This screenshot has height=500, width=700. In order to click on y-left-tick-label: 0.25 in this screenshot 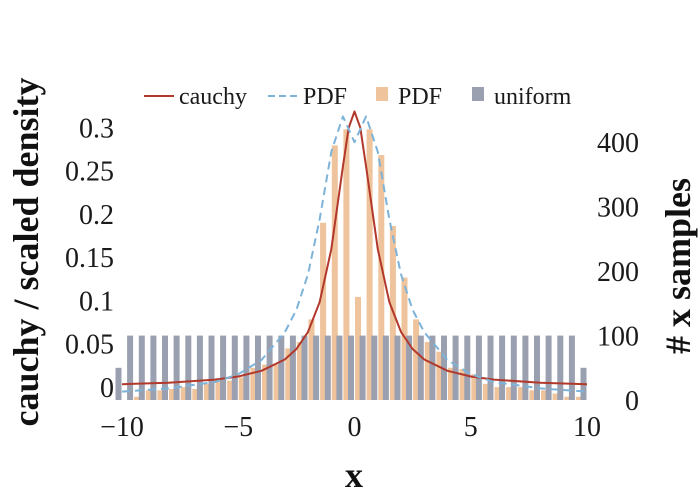, I will do `click(89, 172)`.